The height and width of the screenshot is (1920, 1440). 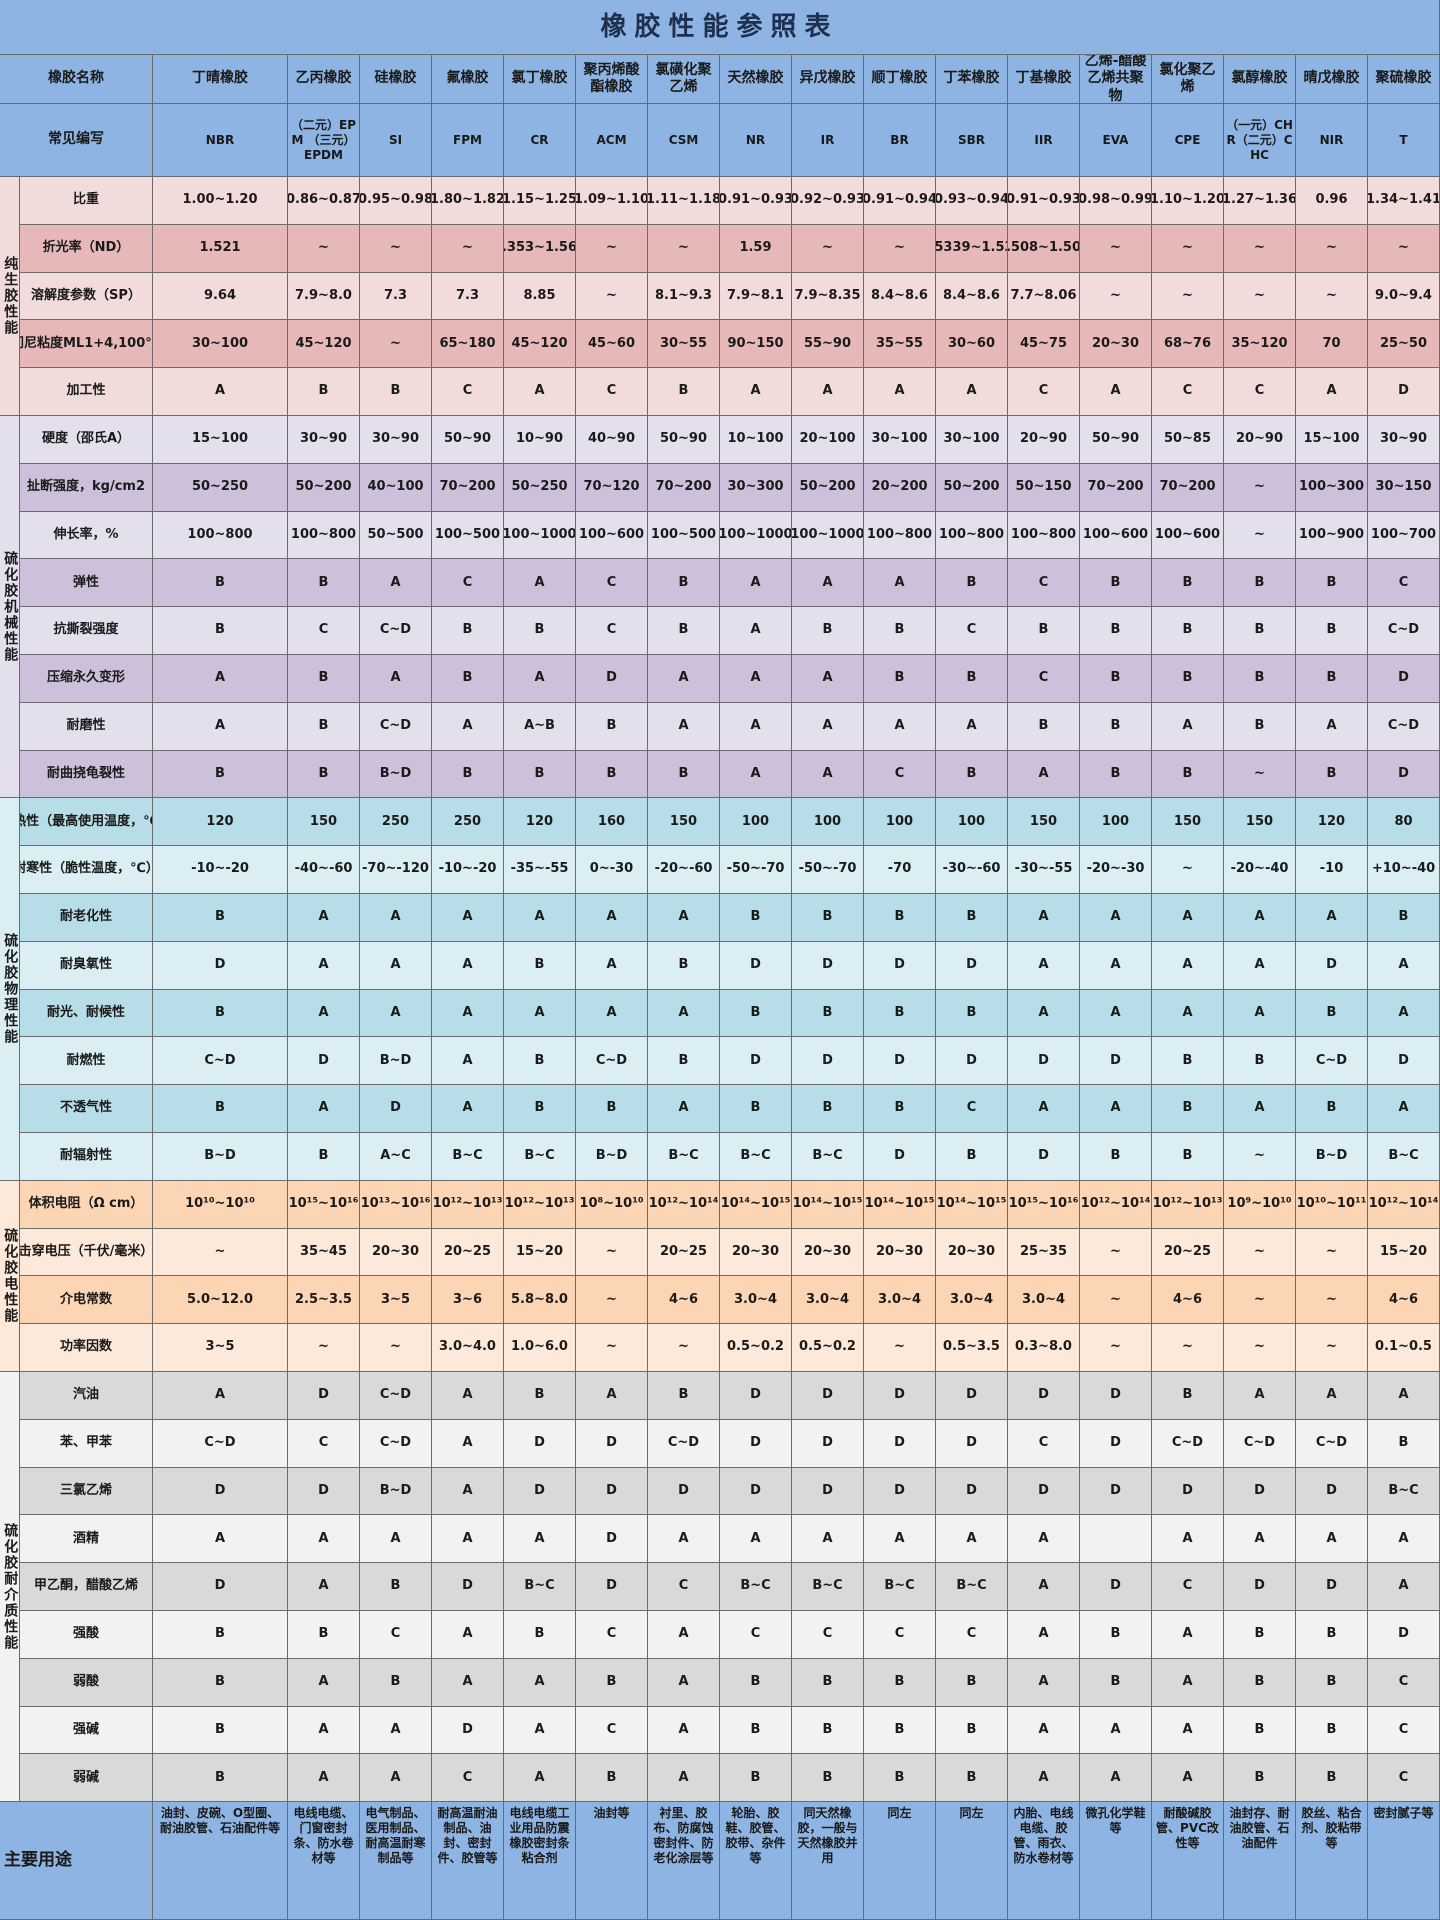 What do you see at coordinates (540, 1861) in the screenshot?
I see `usage-value: 电线电缆工业用品防震橡胶密封条粘合剂` at bounding box center [540, 1861].